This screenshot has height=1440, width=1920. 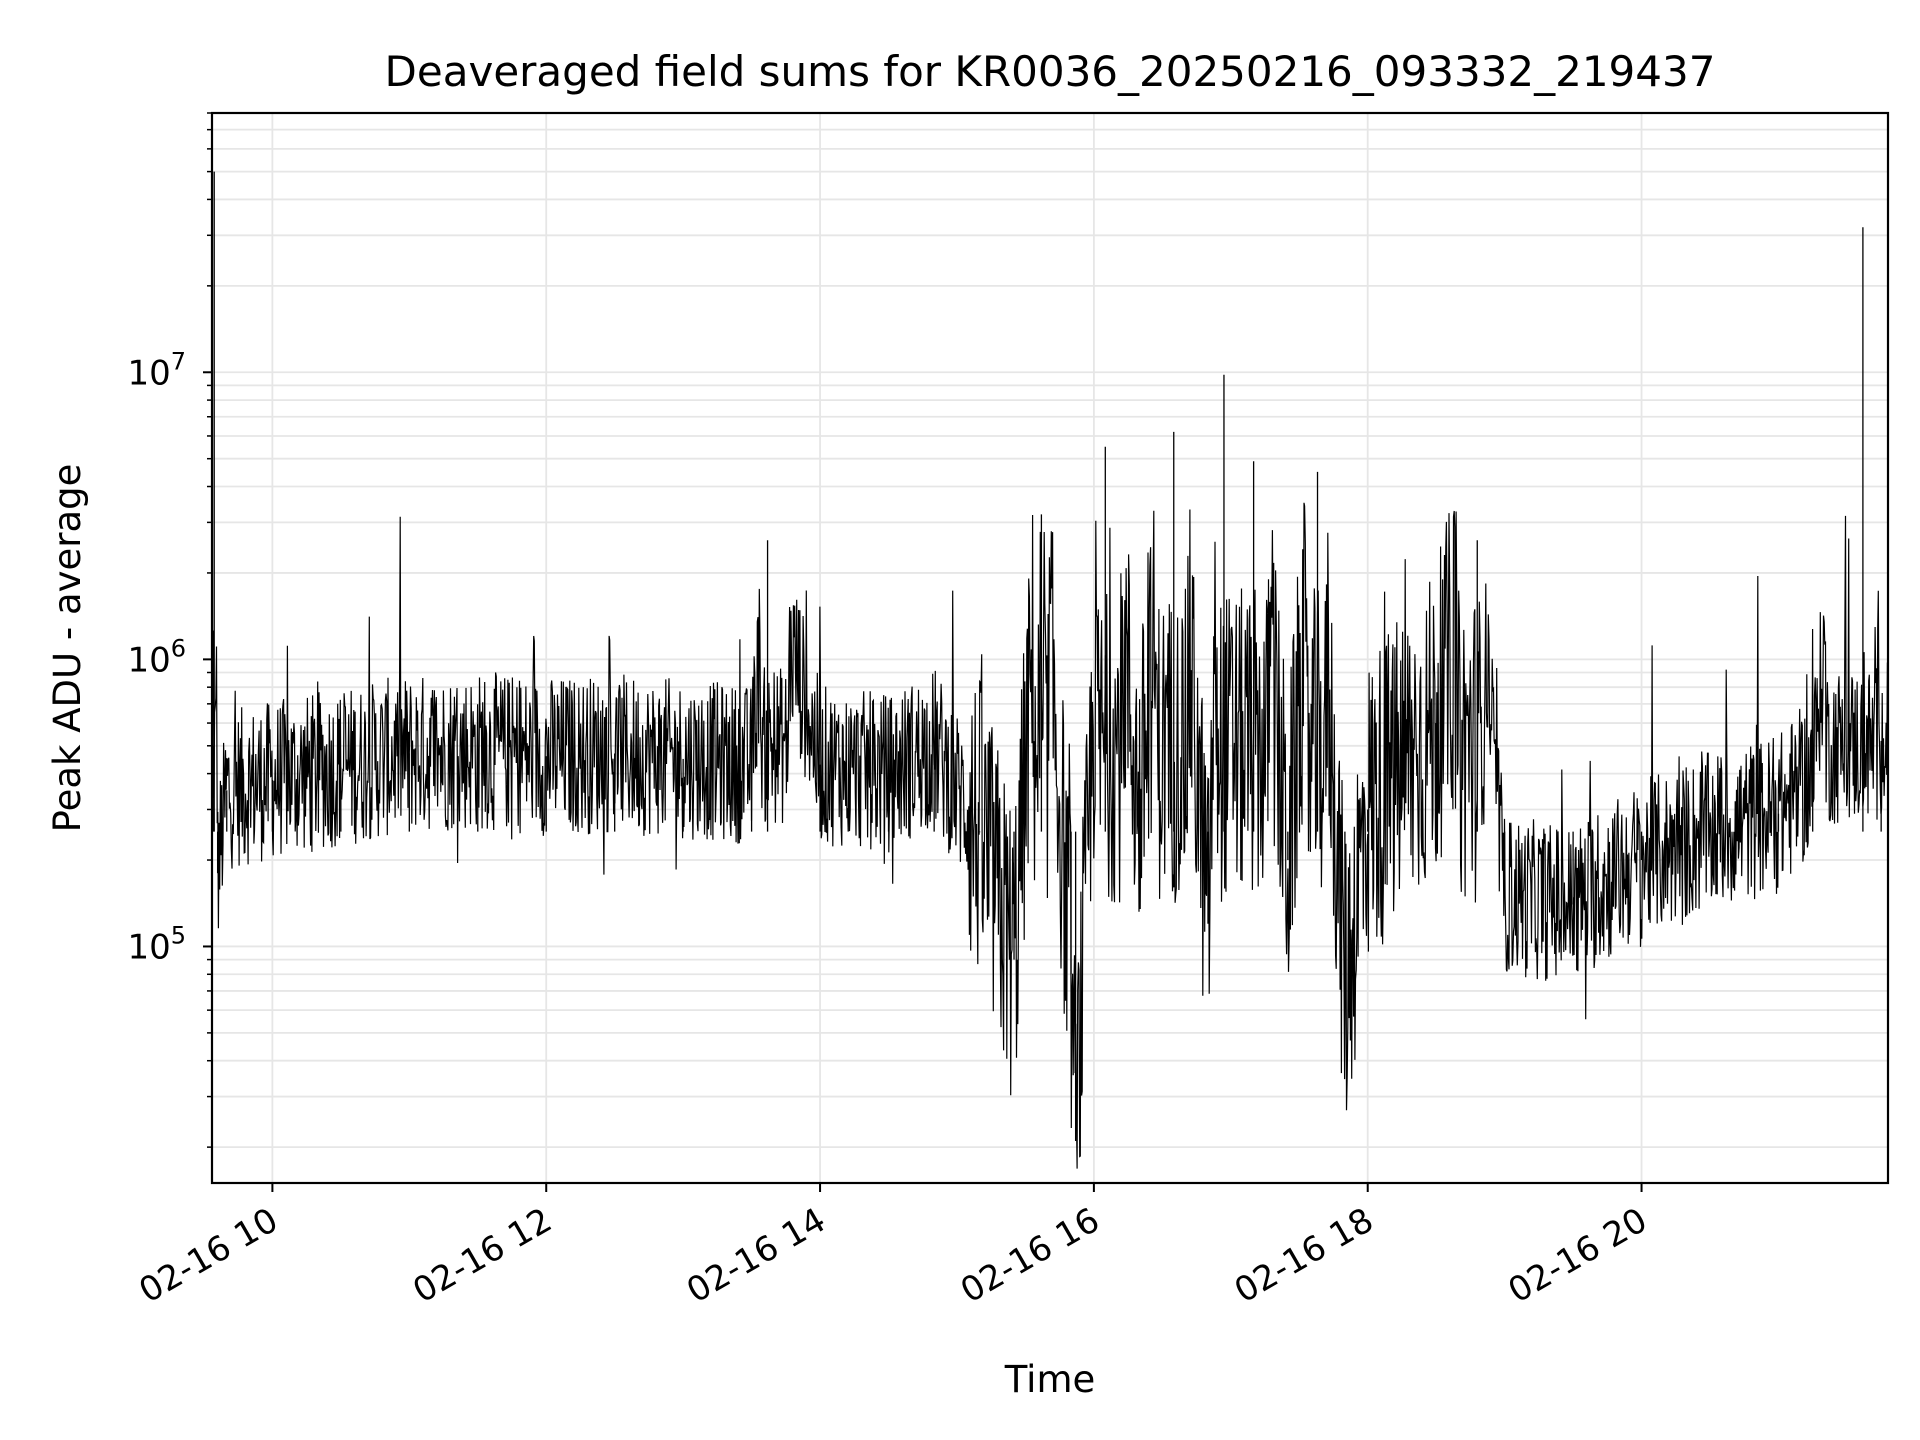 What do you see at coordinates (178, 648) in the screenshot?
I see `y-tick-exponent: 6` at bounding box center [178, 648].